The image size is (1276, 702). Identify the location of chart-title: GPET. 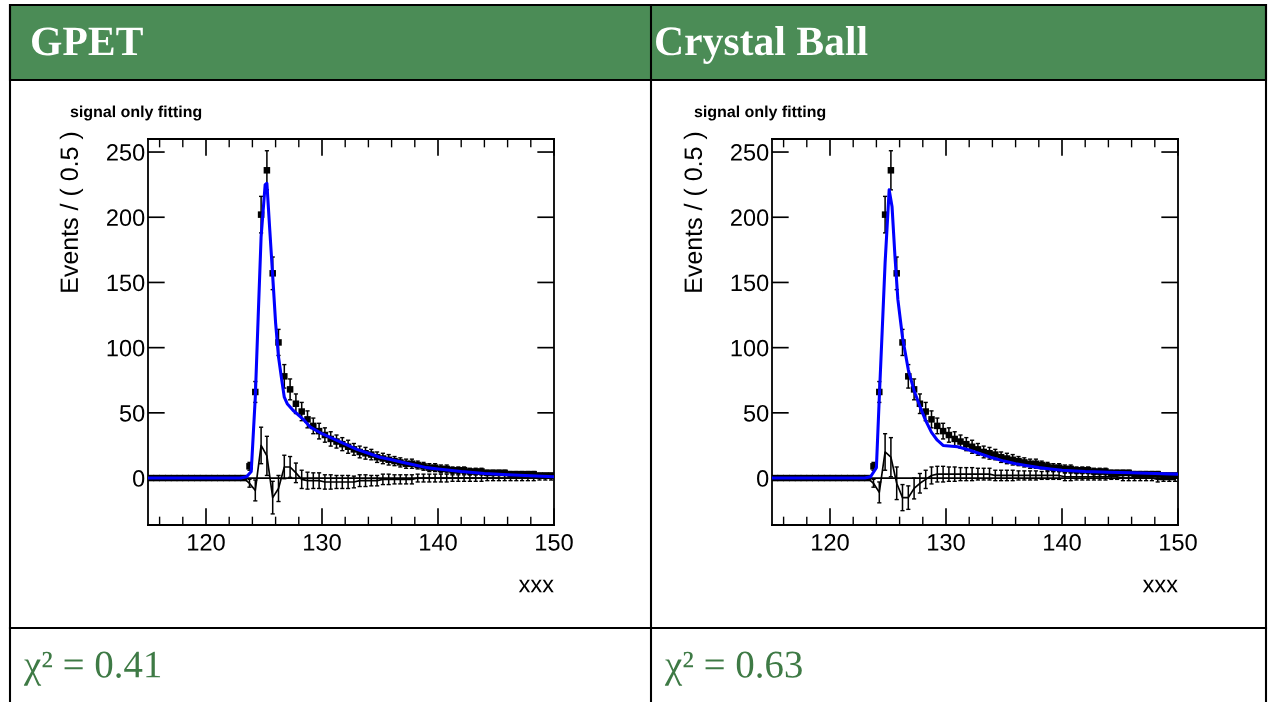
(87, 41).